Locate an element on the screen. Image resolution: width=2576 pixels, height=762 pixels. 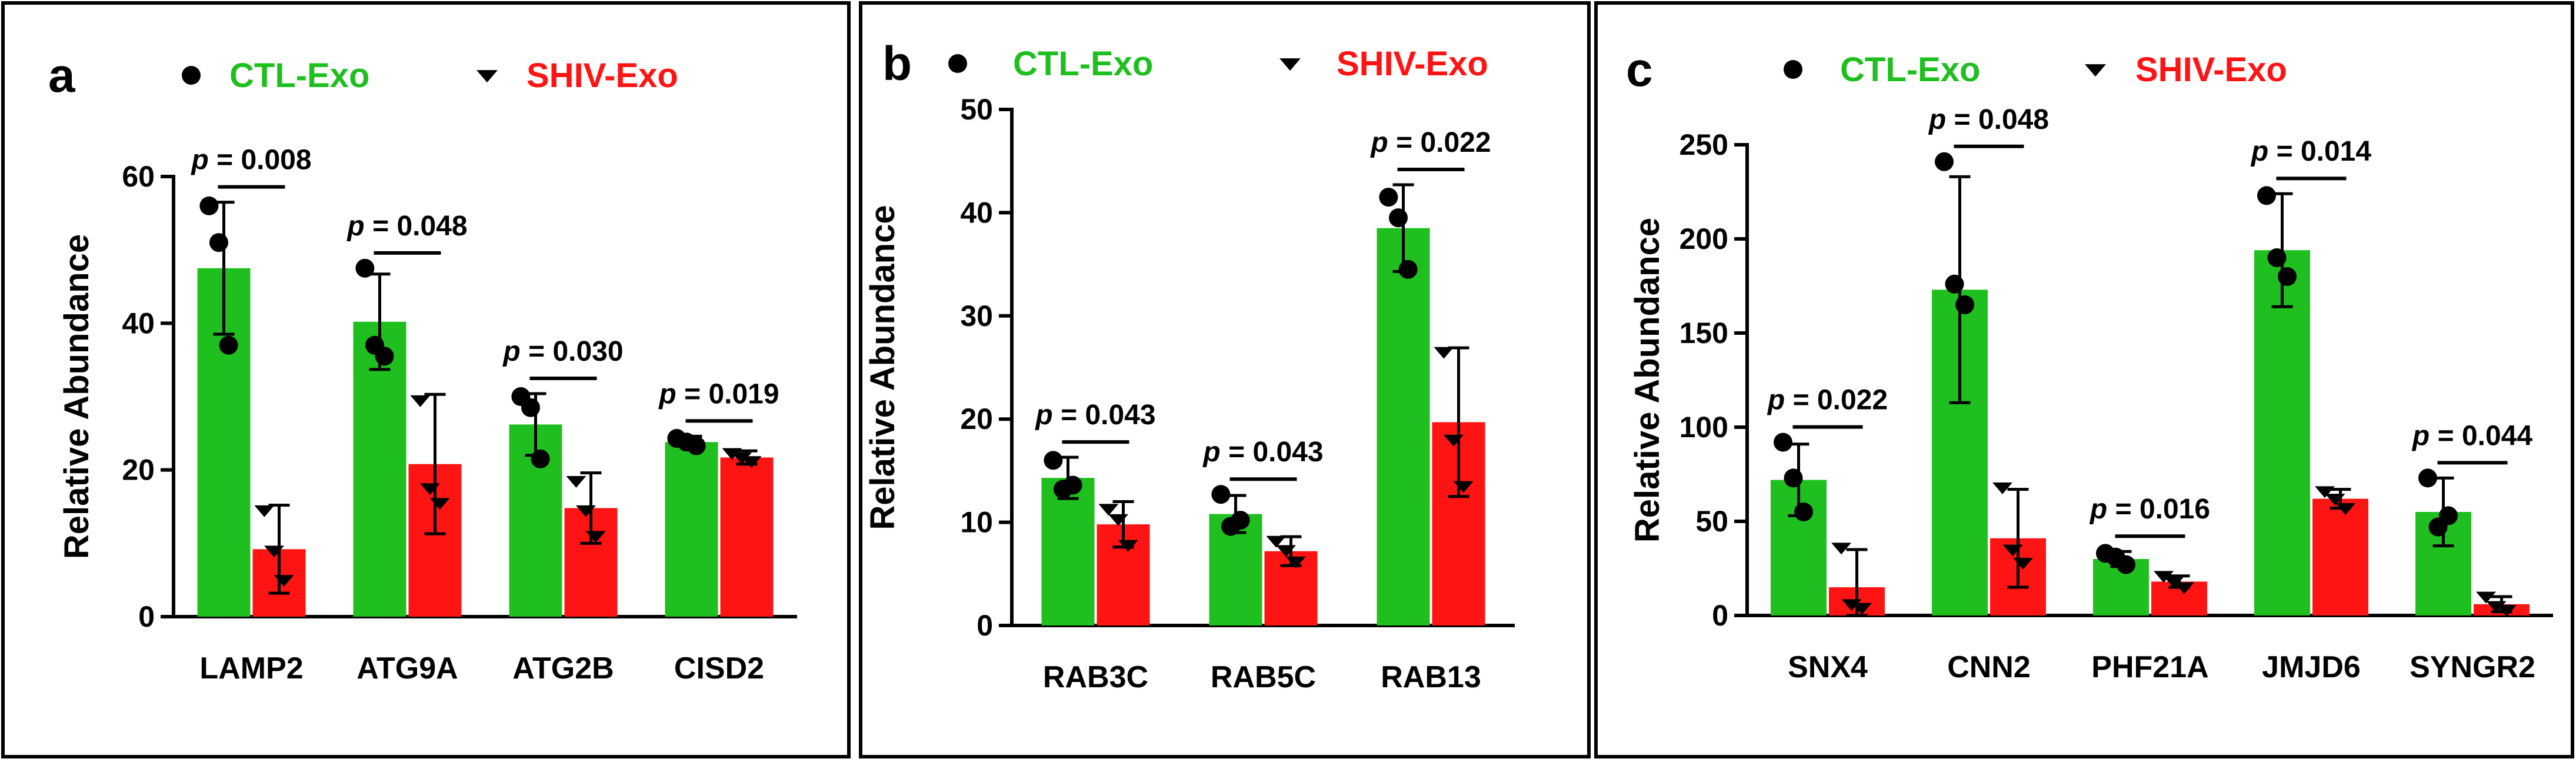
panel-letter: a is located at coordinates (62, 75).